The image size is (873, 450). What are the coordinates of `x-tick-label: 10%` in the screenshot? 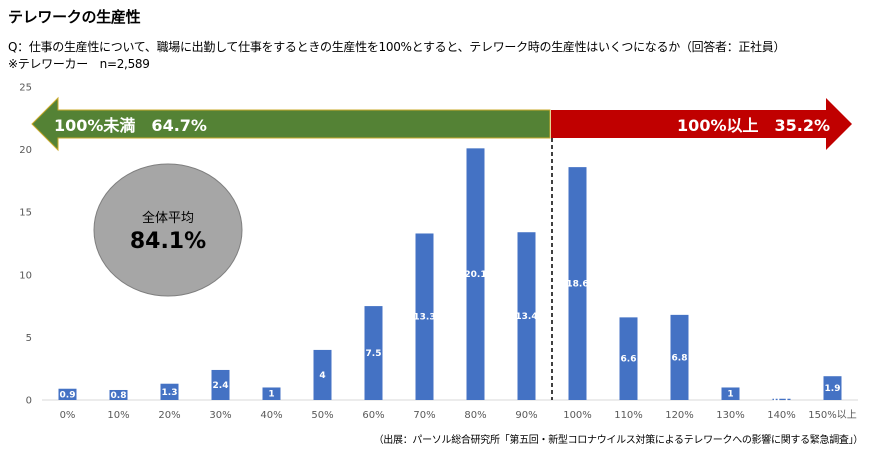 It's located at (118, 415).